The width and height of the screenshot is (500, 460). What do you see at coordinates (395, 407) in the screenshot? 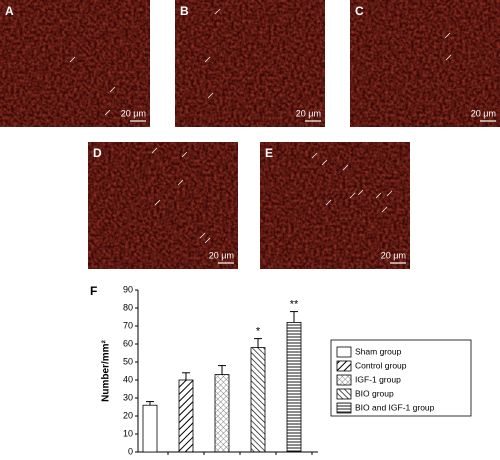
I see `legend-label: BIO and IGF-1 group` at bounding box center [395, 407].